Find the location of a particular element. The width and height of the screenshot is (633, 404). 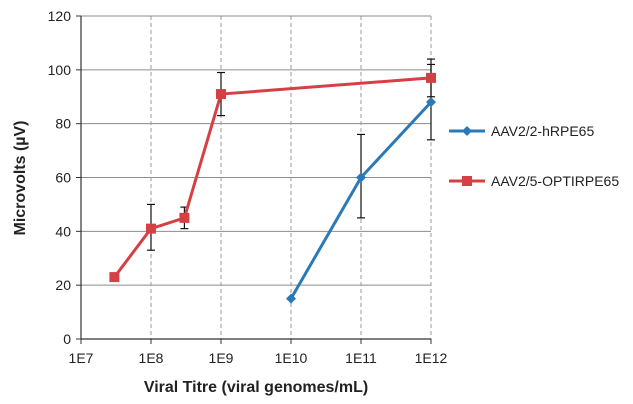

legend-label-1: AAV2/2-hRPE65 is located at coordinates (542, 131).